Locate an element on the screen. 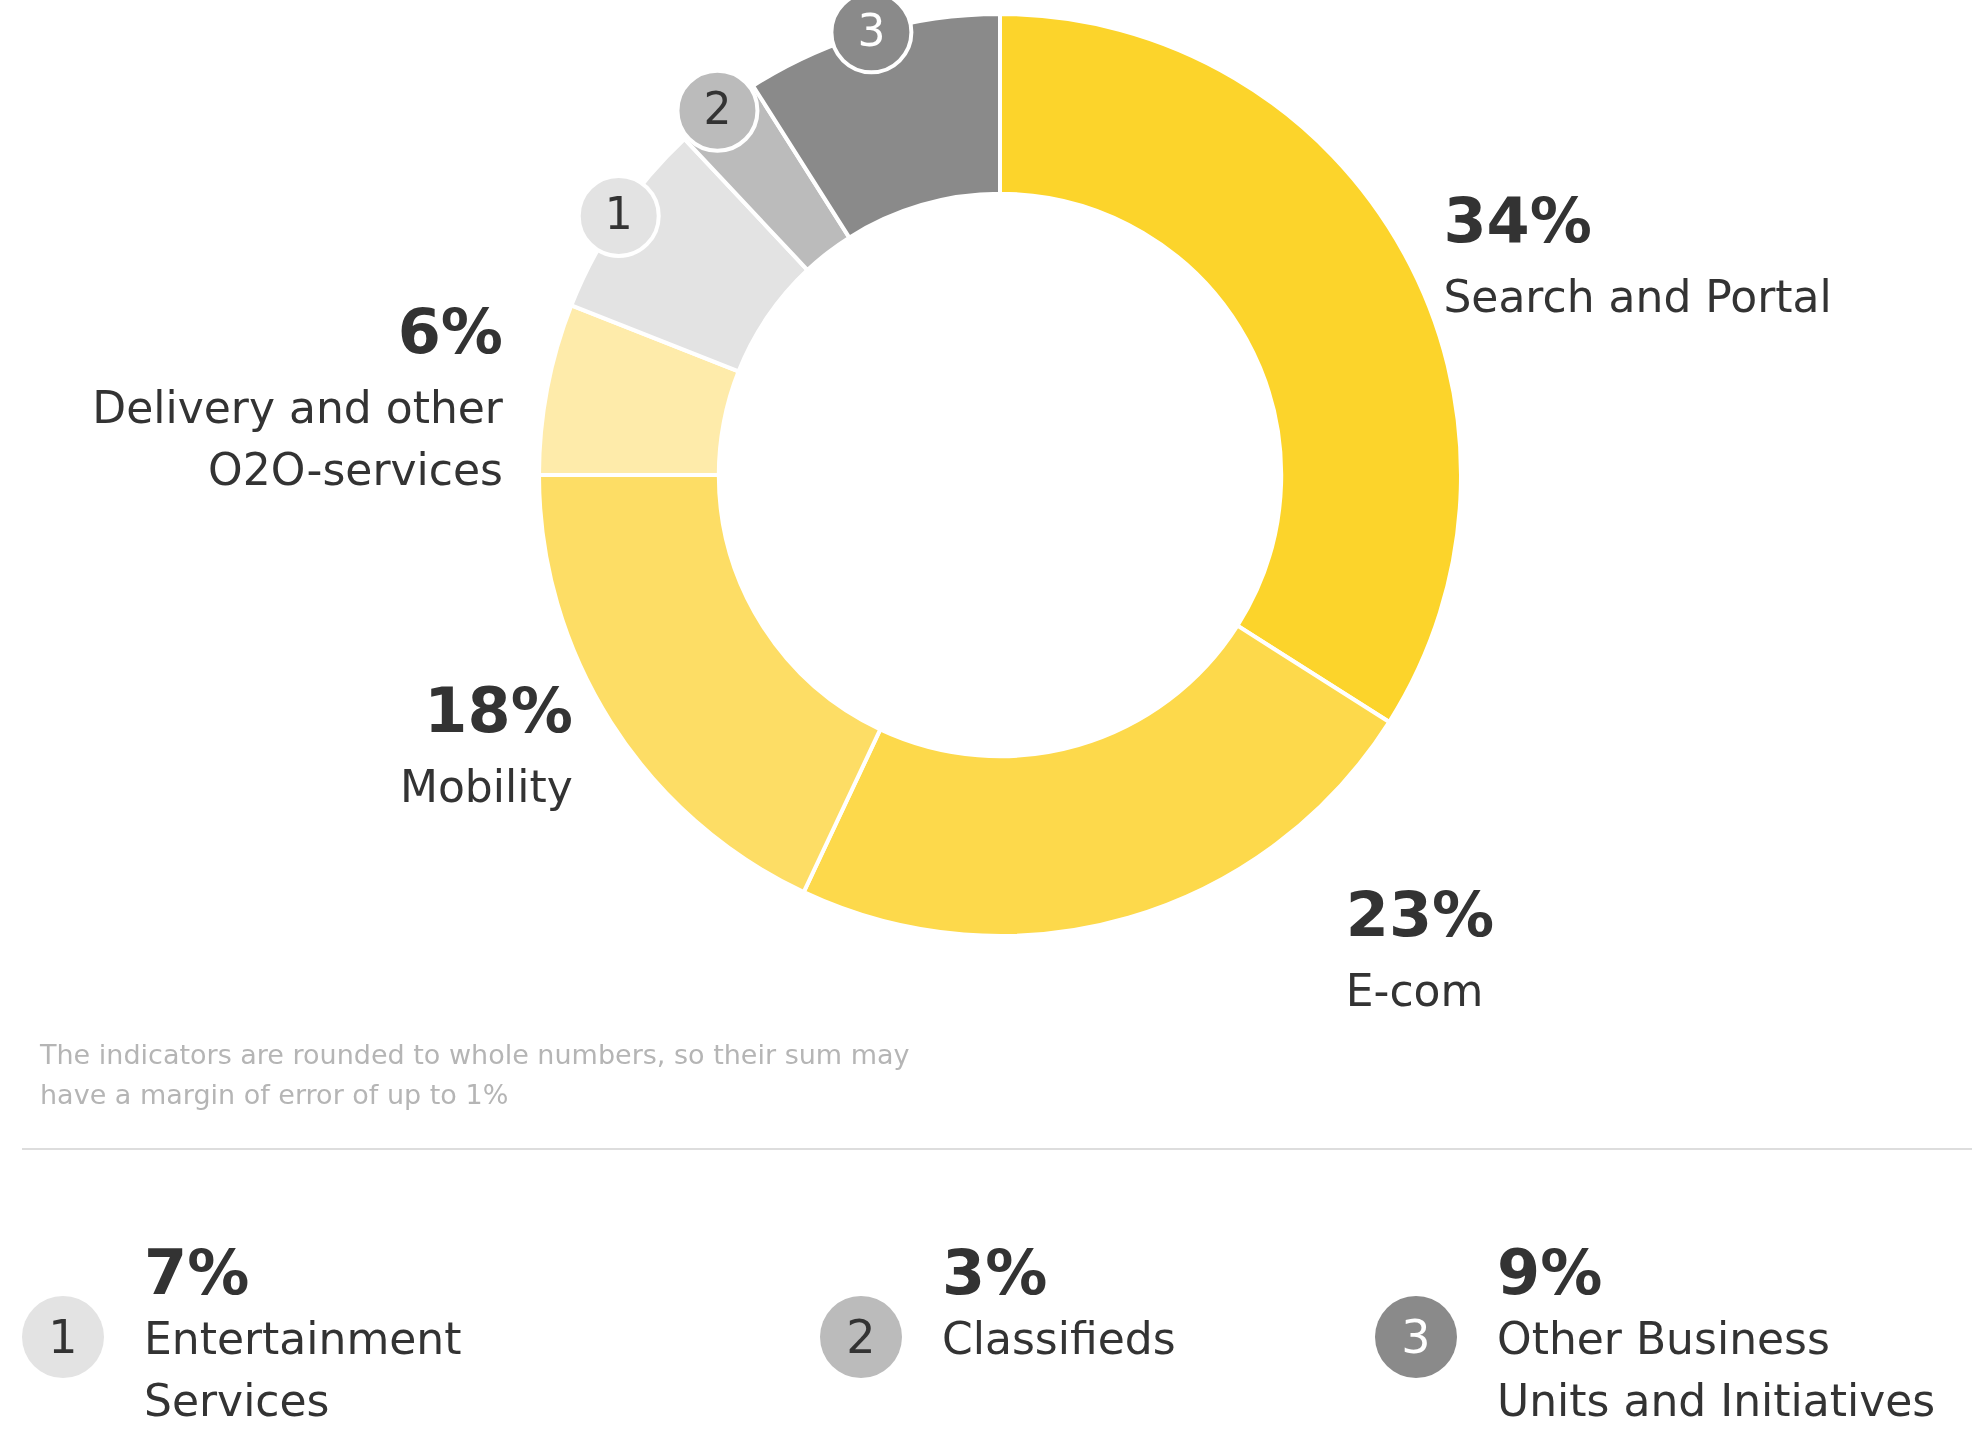 Image resolution: width=1972 pixels, height=1447 pixels. data-label: 34% is located at coordinates (1517, 221).